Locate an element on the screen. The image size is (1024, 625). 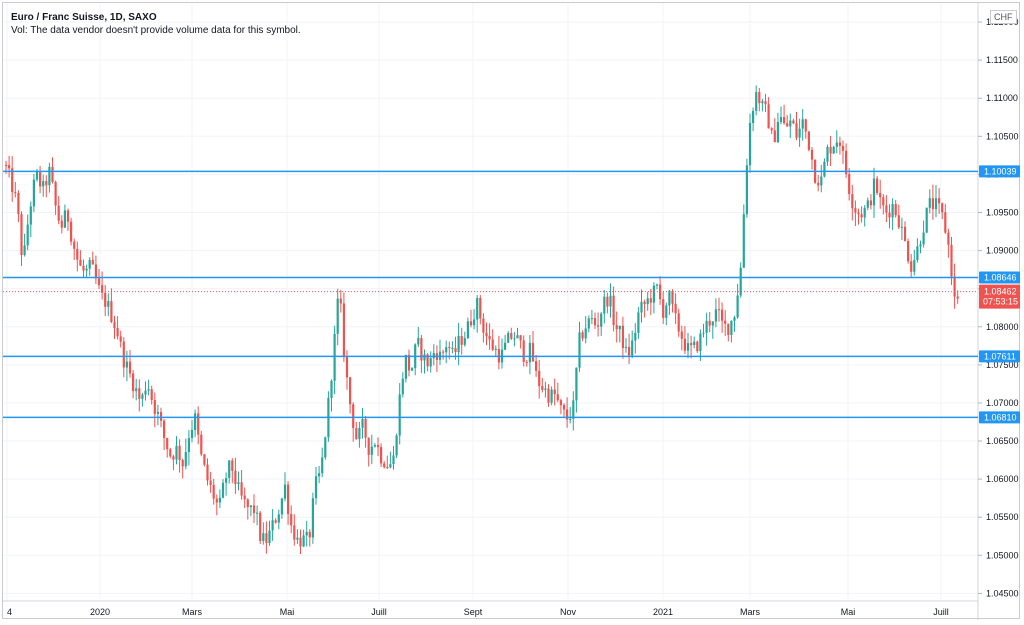
level-label-3: 1.06810 is located at coordinates (1000, 417).